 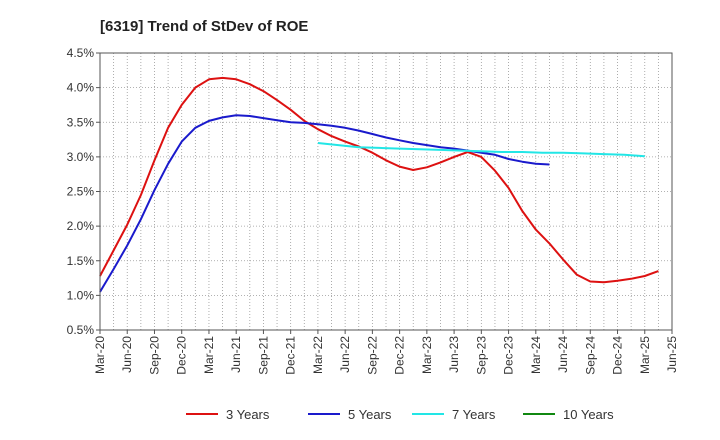 I want to click on x-tick-label: Jun-24, so click(x=563, y=354).